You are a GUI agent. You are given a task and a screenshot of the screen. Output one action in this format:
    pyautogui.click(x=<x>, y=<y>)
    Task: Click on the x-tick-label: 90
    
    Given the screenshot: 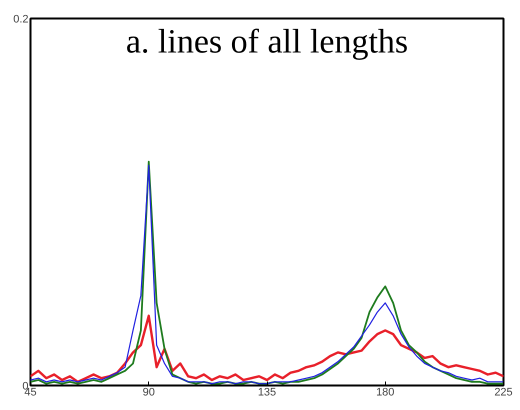 What is the action you would take?
    pyautogui.click(x=148, y=392)
    